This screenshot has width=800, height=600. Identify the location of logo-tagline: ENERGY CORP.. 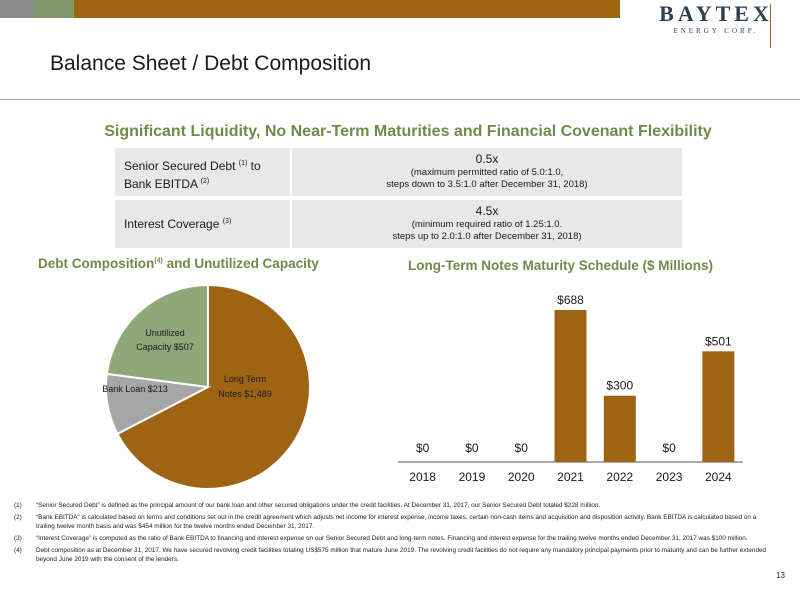
(716, 31).